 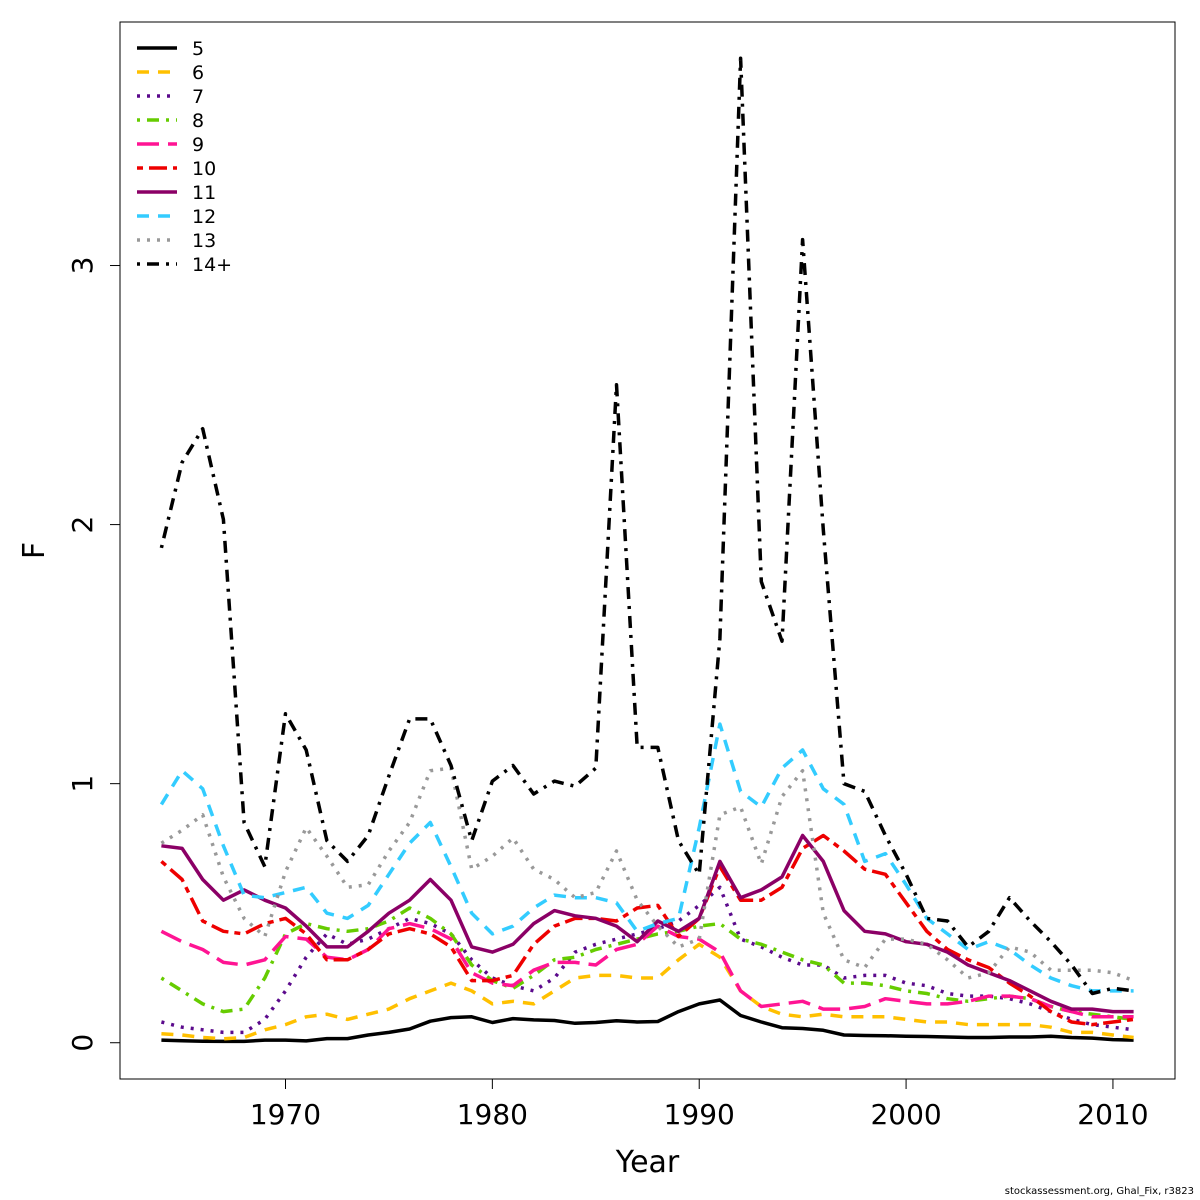 I want to click on legend-label: 9, so click(x=198, y=145).